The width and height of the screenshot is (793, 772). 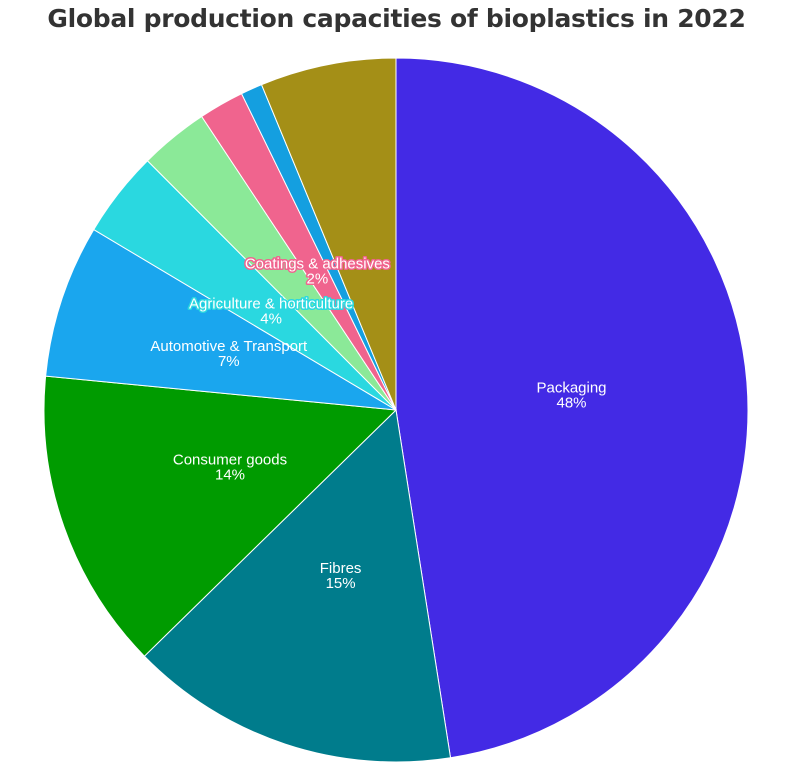 What do you see at coordinates (221, 319) in the screenshot?
I see `pie-slice-automotive-and-transport` at bounding box center [221, 319].